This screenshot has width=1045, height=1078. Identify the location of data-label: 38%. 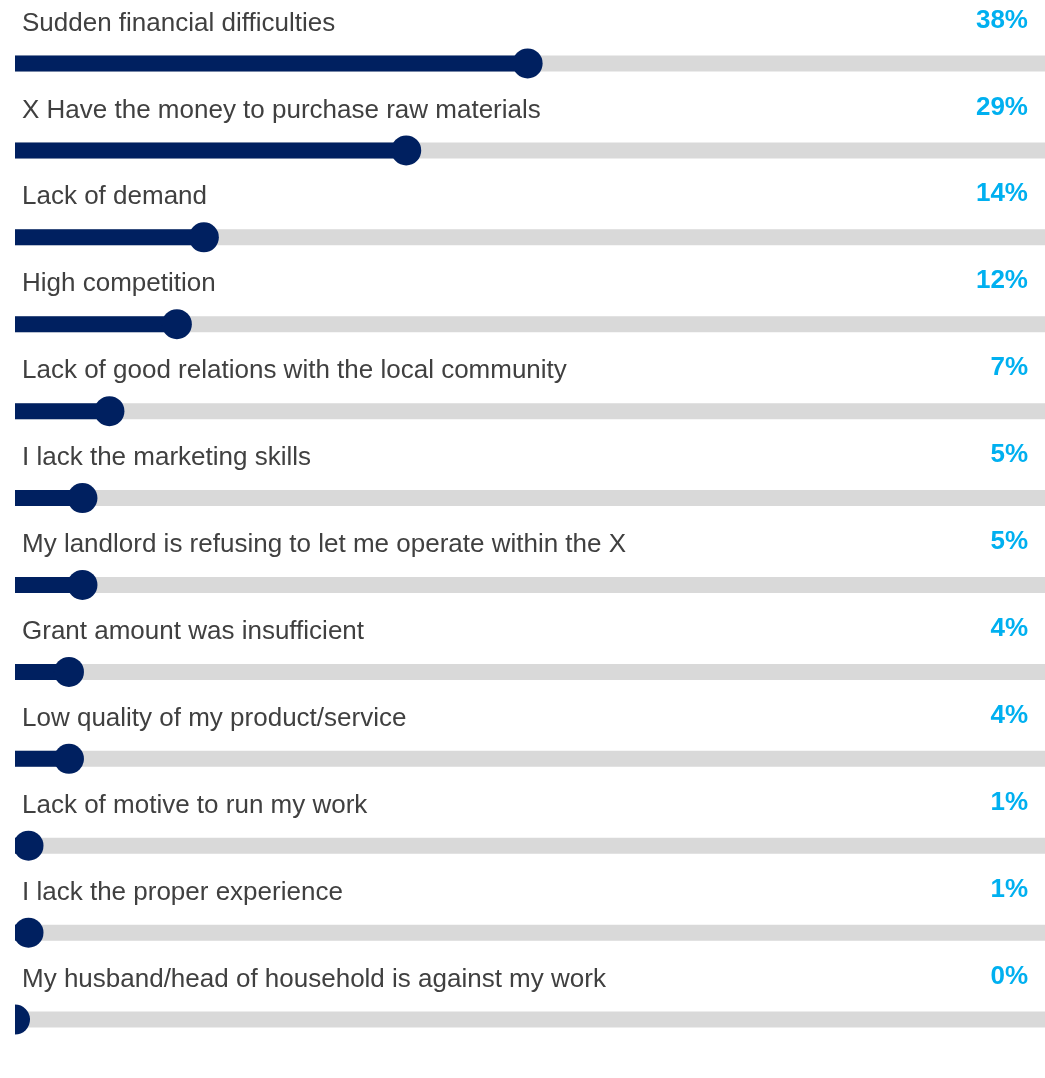
(1001, 18).